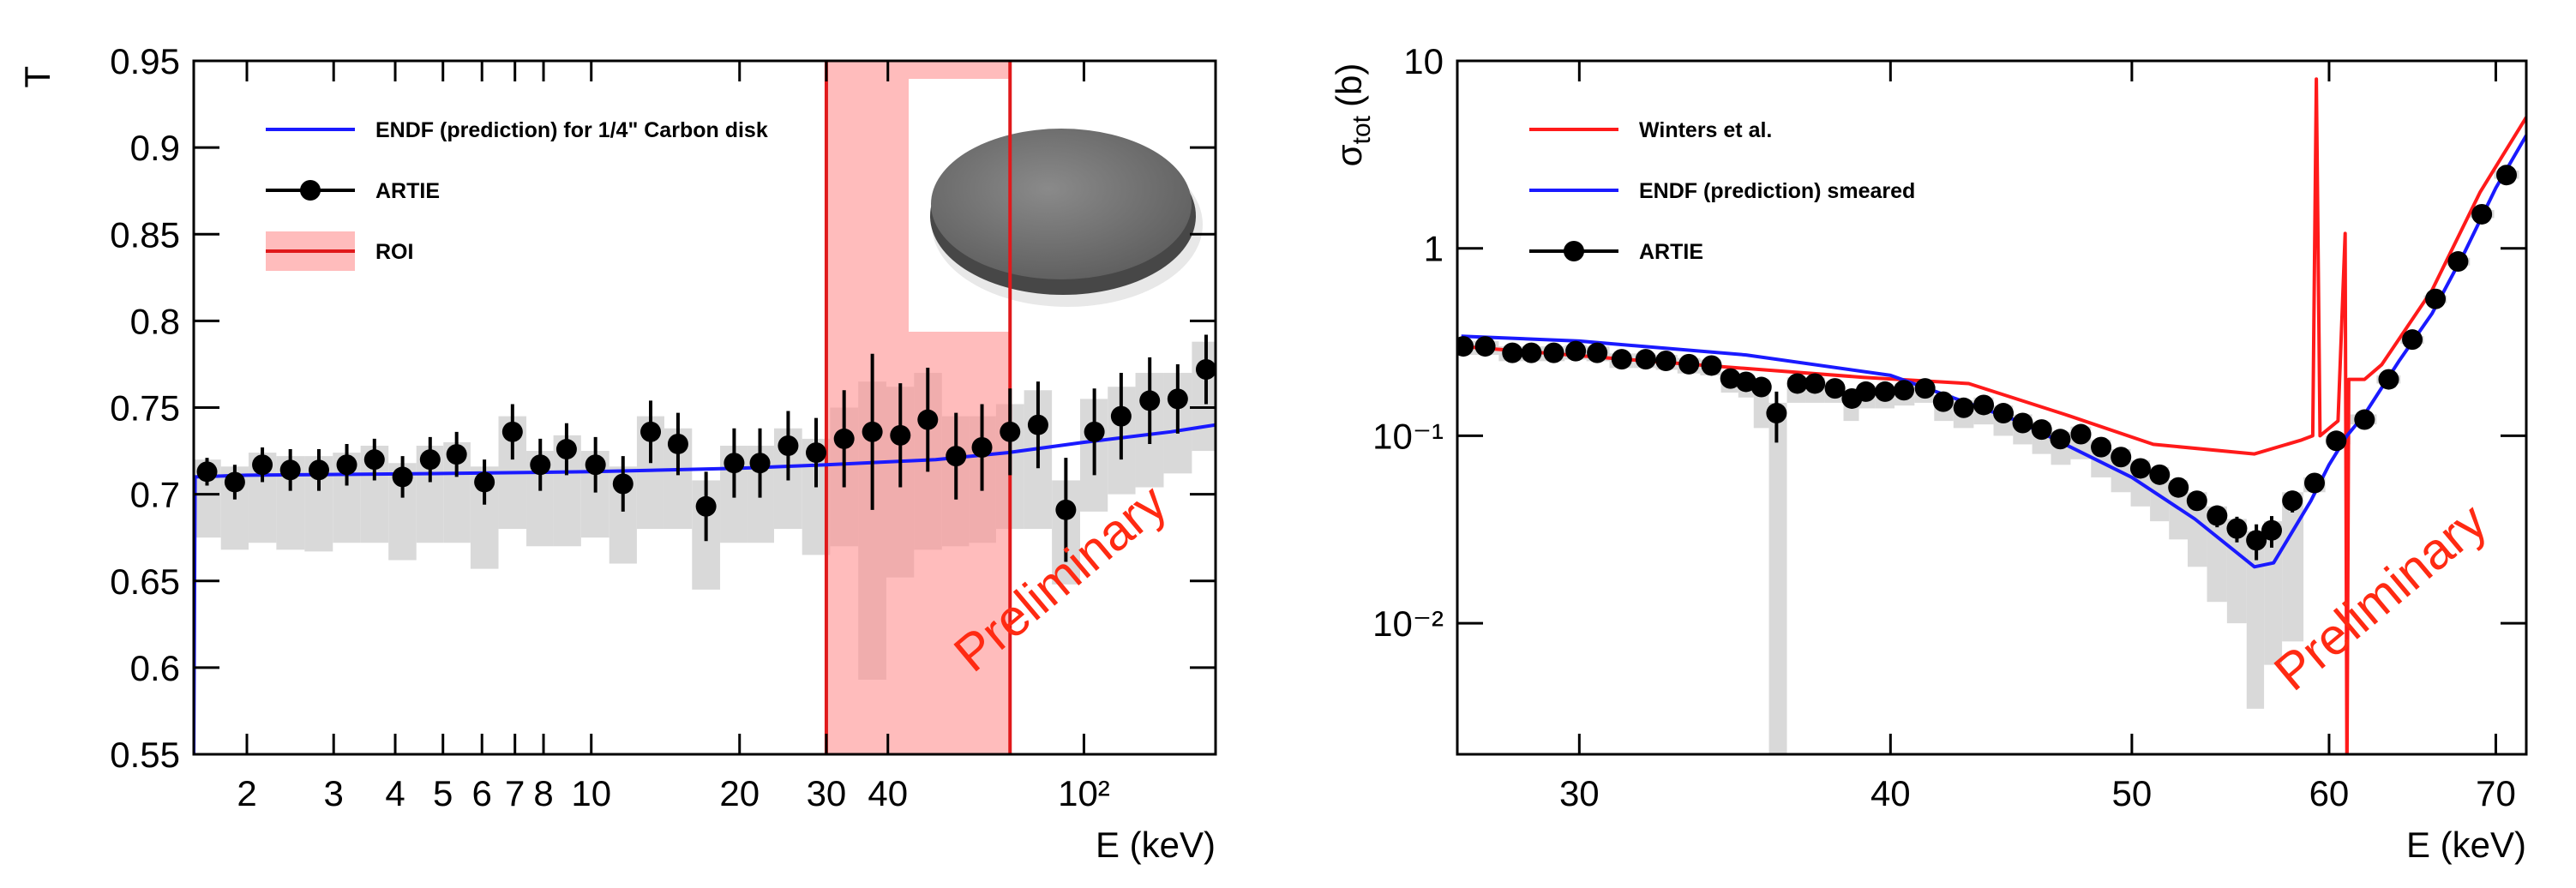  I want to click on x-tick-label: 50, so click(2132, 793).